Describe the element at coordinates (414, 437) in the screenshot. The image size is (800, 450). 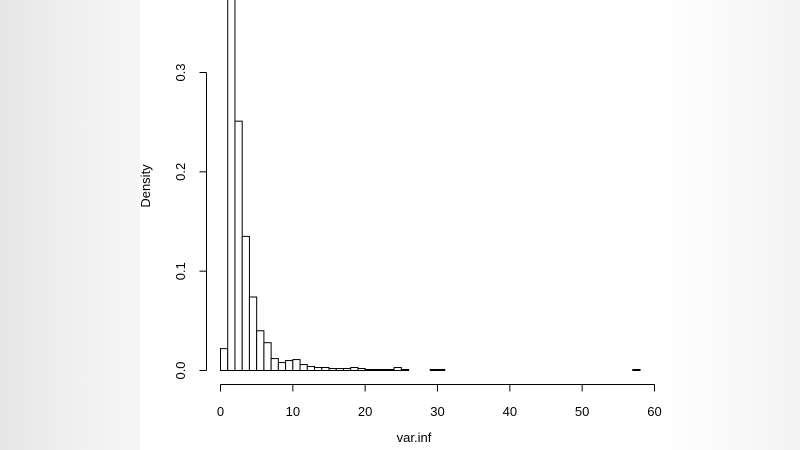
I see `x-axis-title: var.inf` at that location.